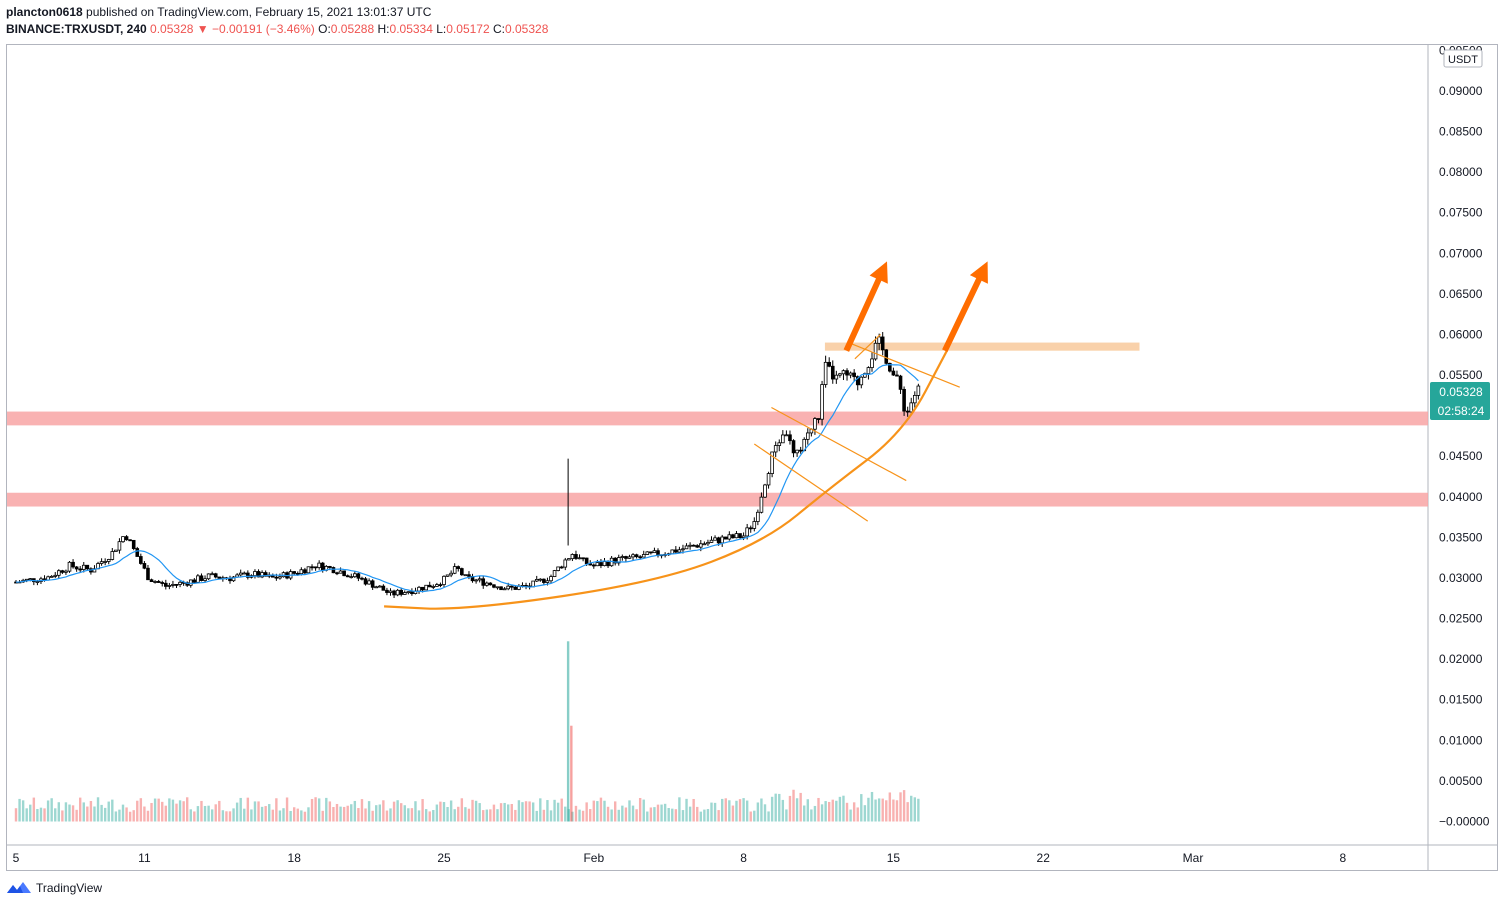  Describe the element at coordinates (1461, 375) in the screenshot. I see `price-tick-label: 0.05500` at that location.